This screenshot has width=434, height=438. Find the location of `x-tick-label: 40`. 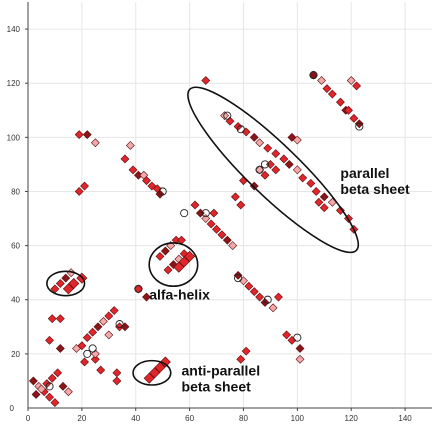

x-tick-label: 40 is located at coordinates (135, 418).